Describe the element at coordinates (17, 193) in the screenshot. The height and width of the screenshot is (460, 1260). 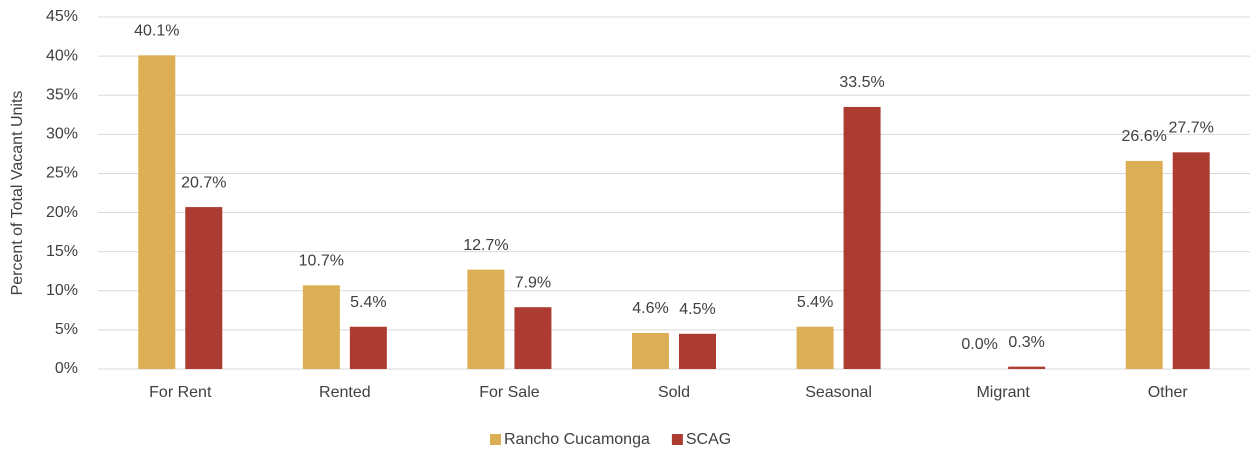
I see `y-axis-label: Percent of Total Vacant Units` at that location.